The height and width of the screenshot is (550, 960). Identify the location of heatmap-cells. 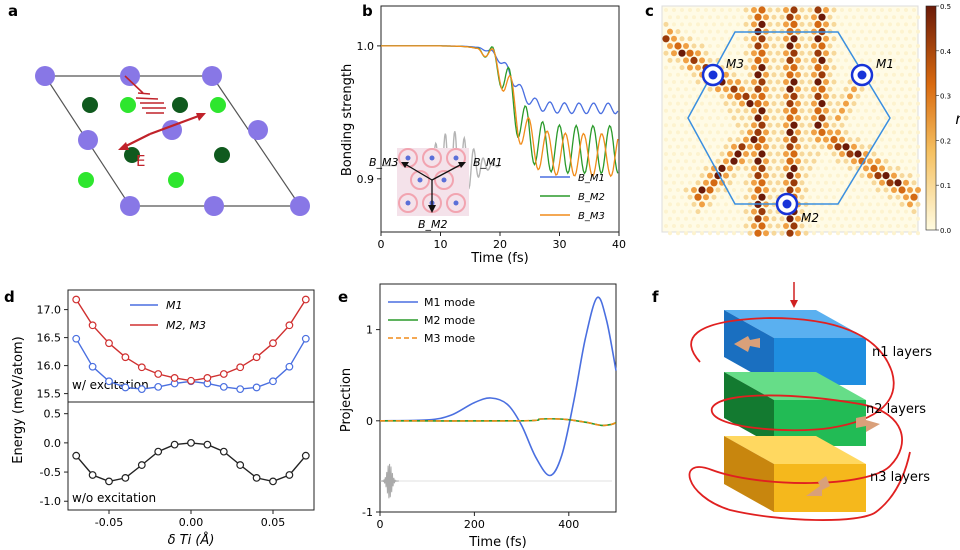
(791, 121).